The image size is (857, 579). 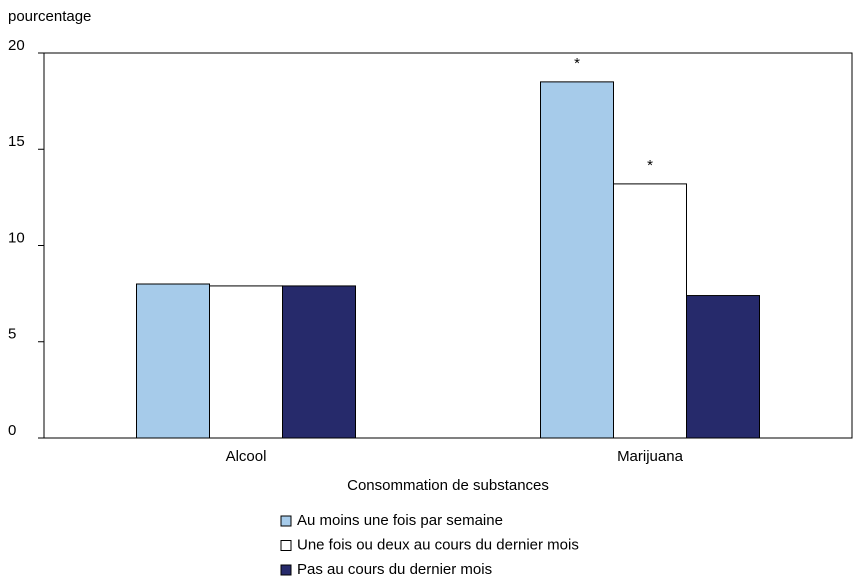 What do you see at coordinates (650, 456) in the screenshot?
I see `x-tick-label: Marijuana` at bounding box center [650, 456].